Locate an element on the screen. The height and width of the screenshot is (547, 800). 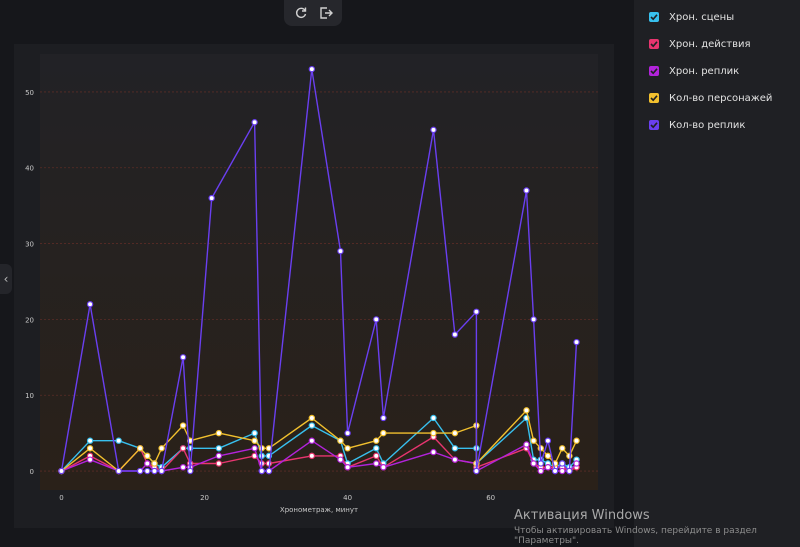
y-tick-label: 20 is located at coordinates (29, 320).